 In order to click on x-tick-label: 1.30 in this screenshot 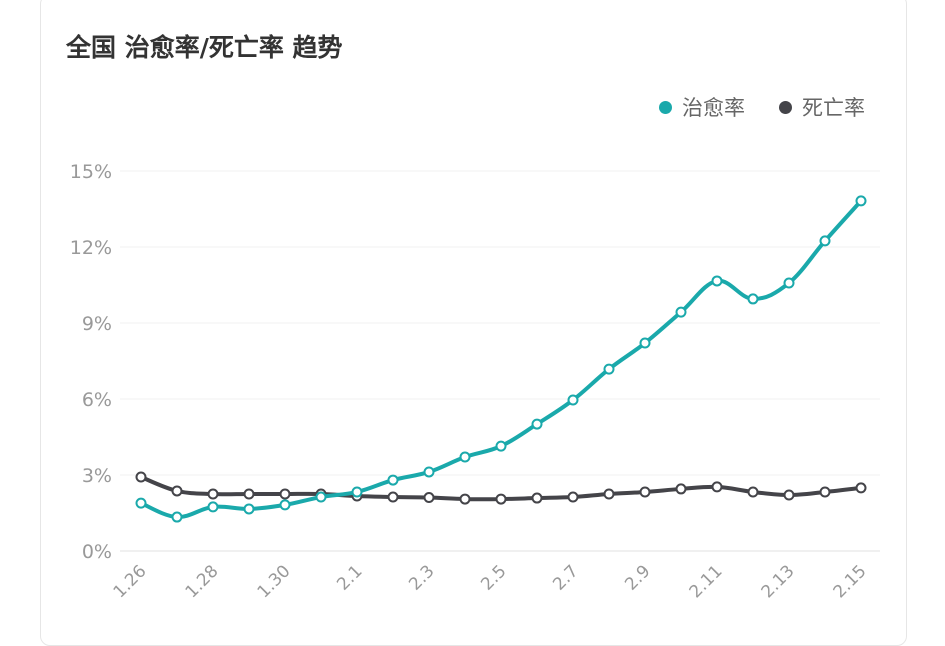, I will do `click(274, 581)`.